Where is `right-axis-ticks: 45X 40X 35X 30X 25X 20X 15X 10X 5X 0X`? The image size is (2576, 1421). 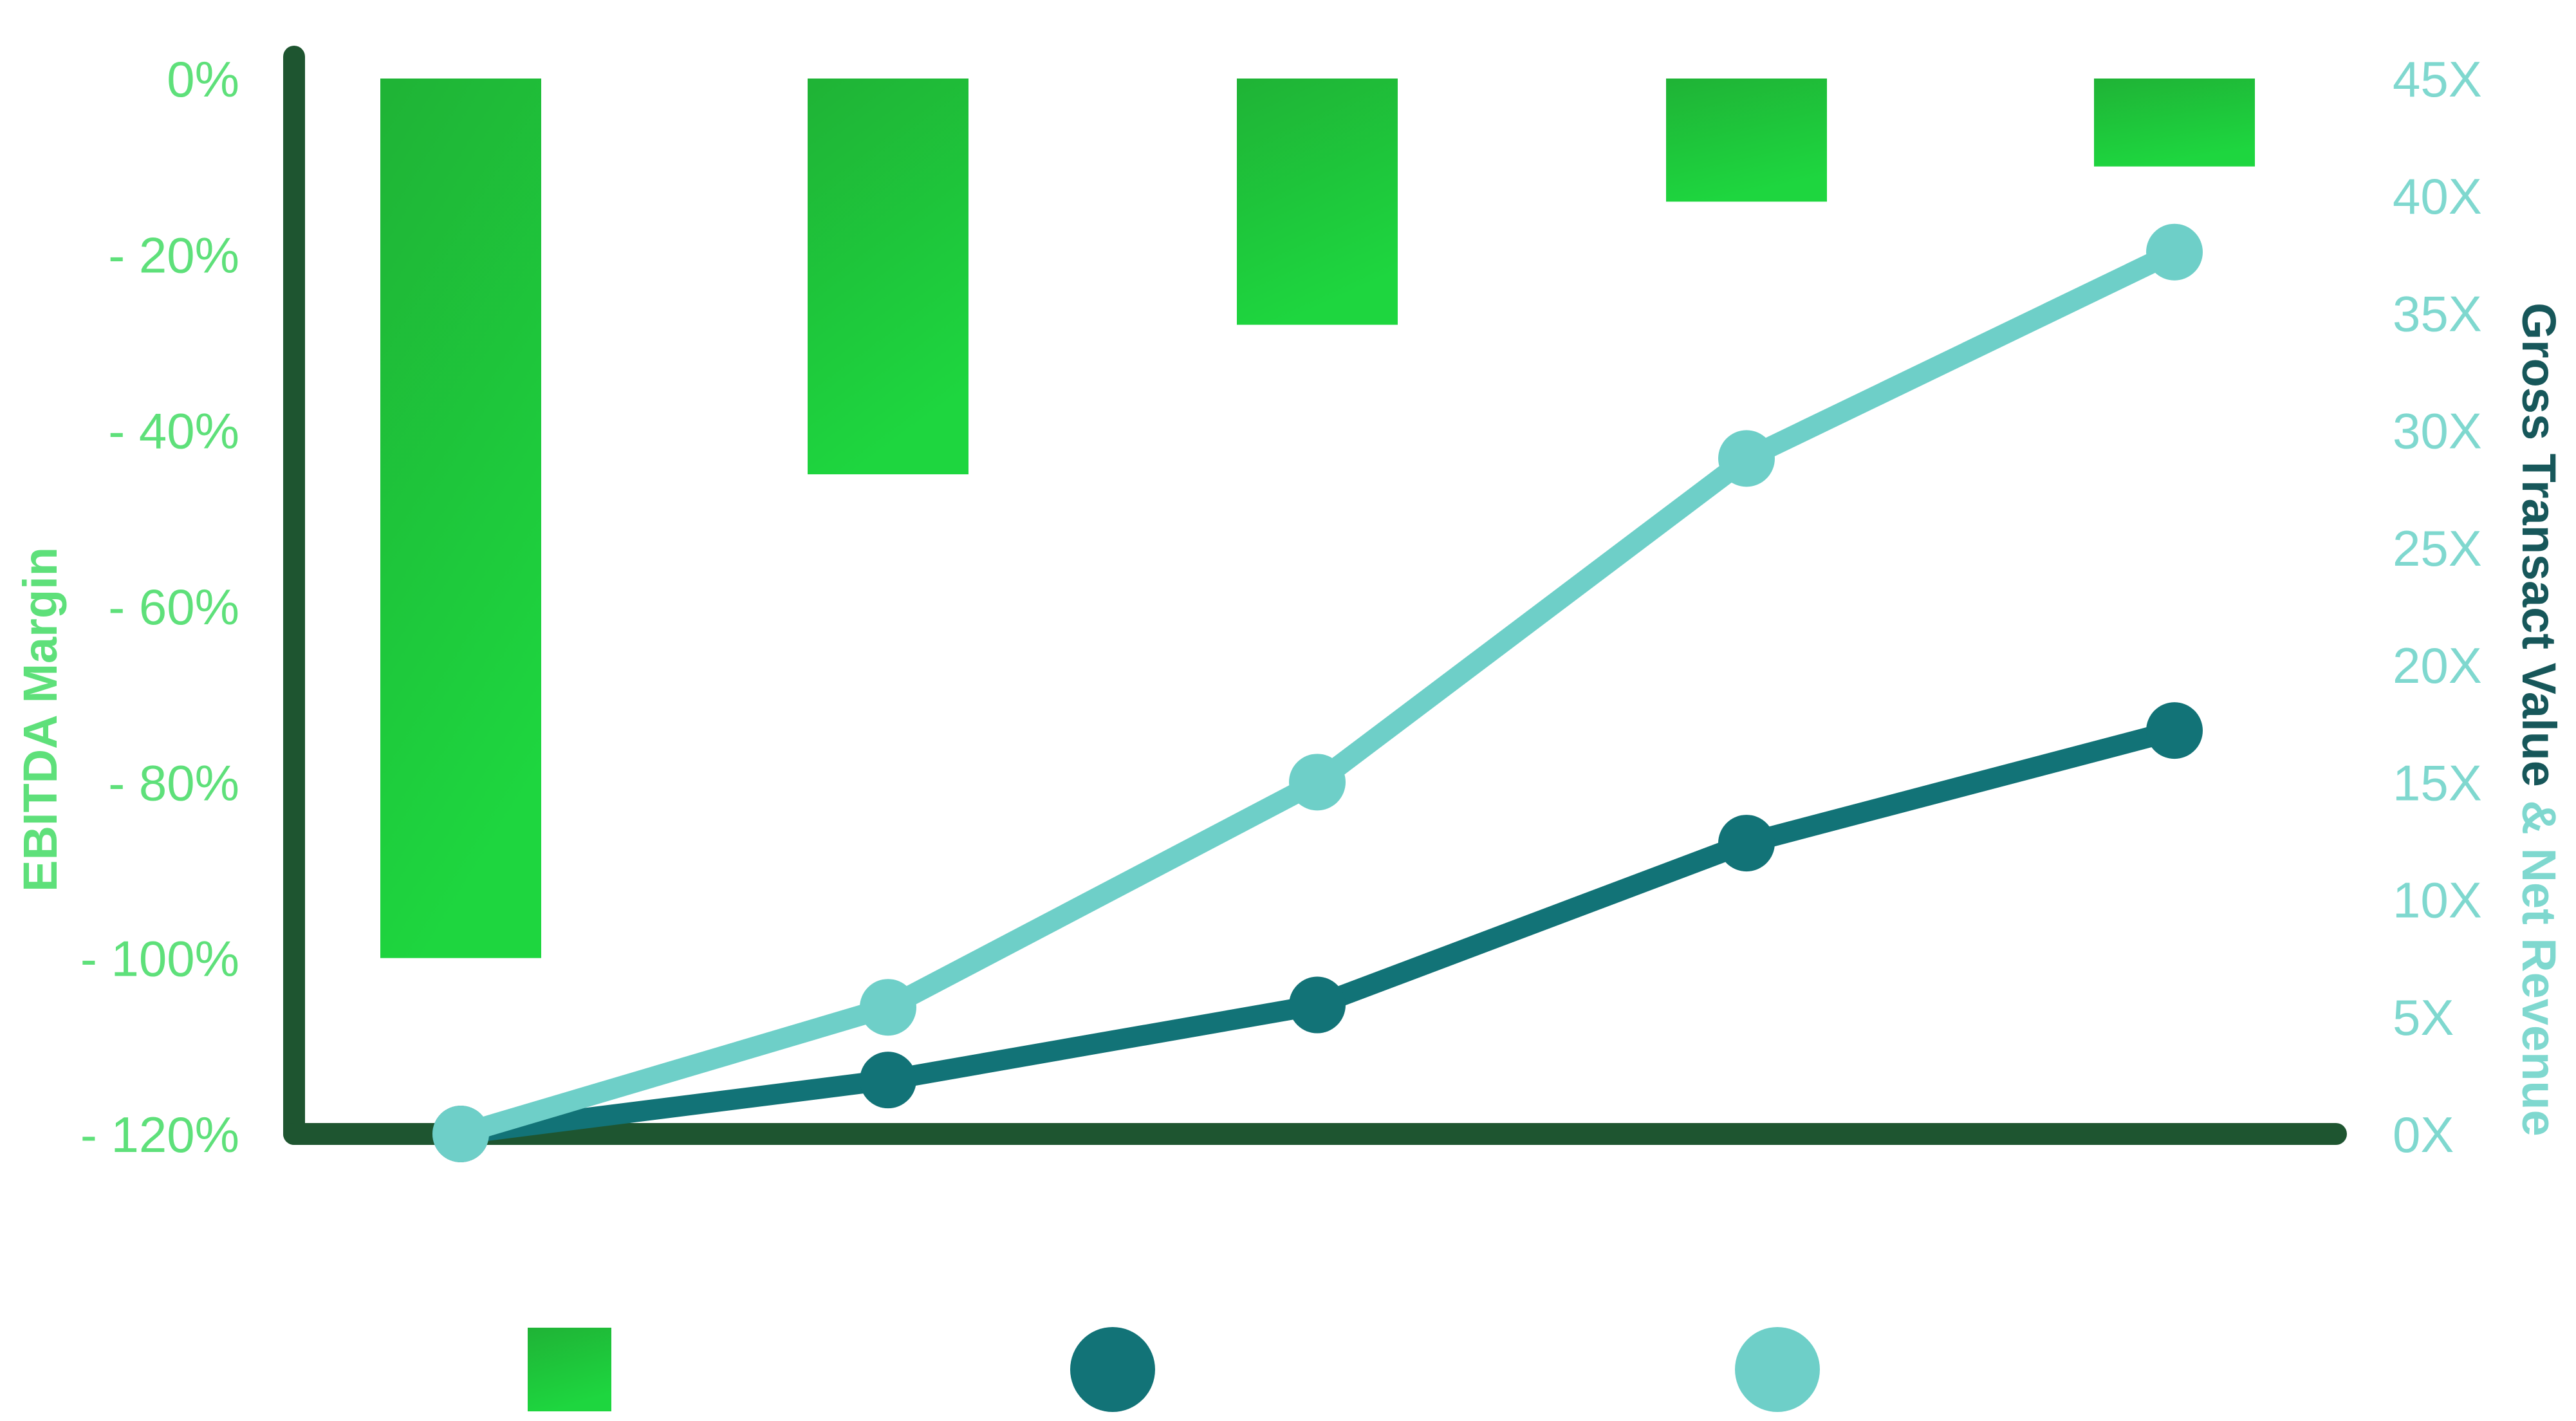
right-axis-ticks: 45X 40X 35X 30X 25X 20X 15X 10X 5X 0X is located at coordinates (2437, 607).